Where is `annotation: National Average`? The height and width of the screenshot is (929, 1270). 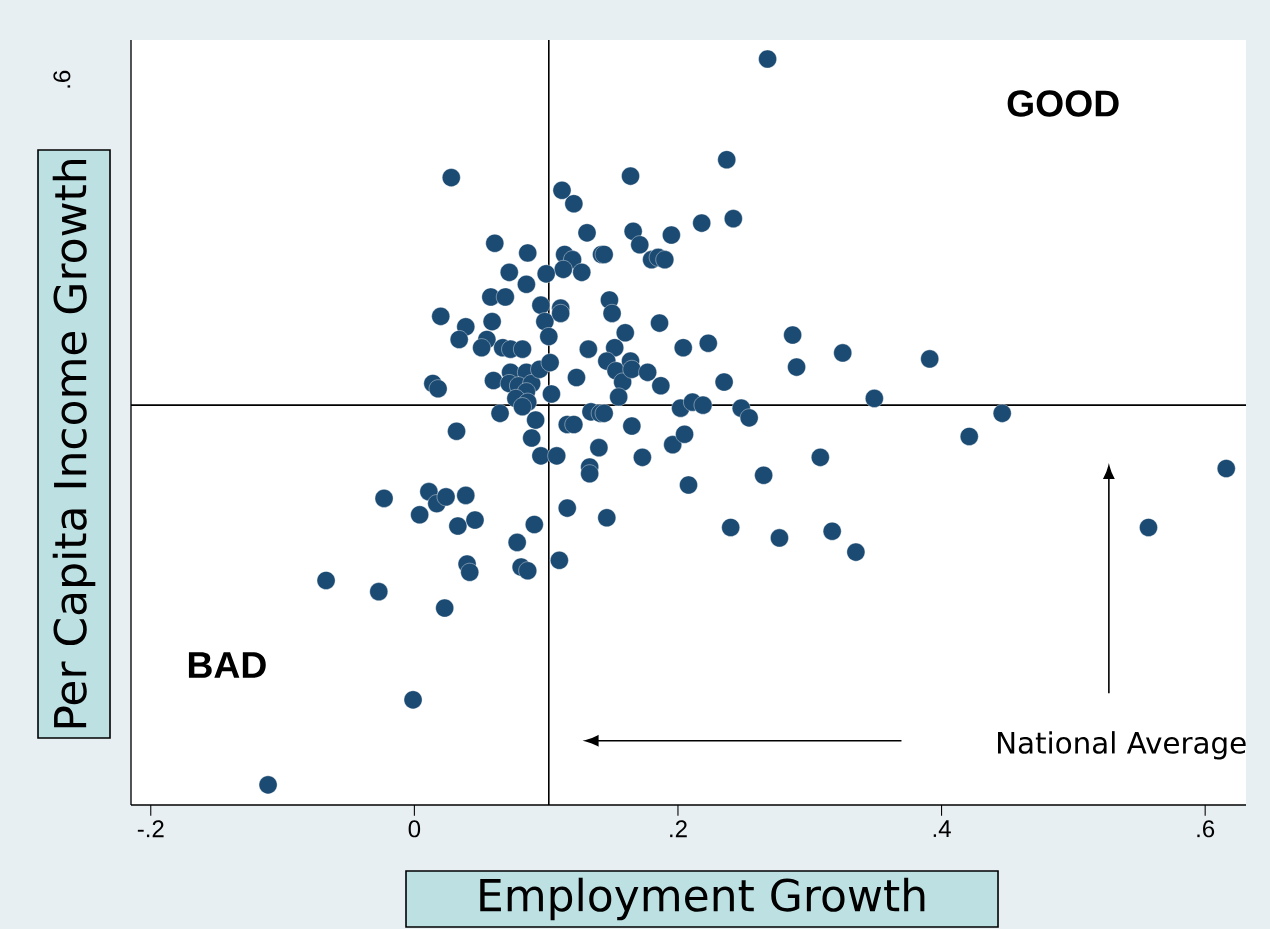
annotation: National Average is located at coordinates (1122, 745).